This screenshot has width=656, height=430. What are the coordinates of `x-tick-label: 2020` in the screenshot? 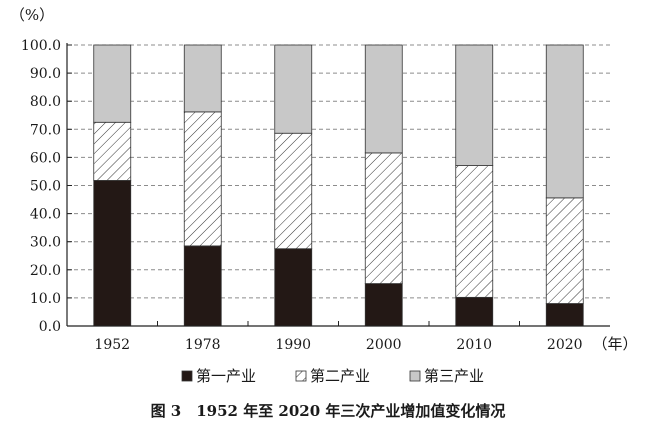 It's located at (565, 345).